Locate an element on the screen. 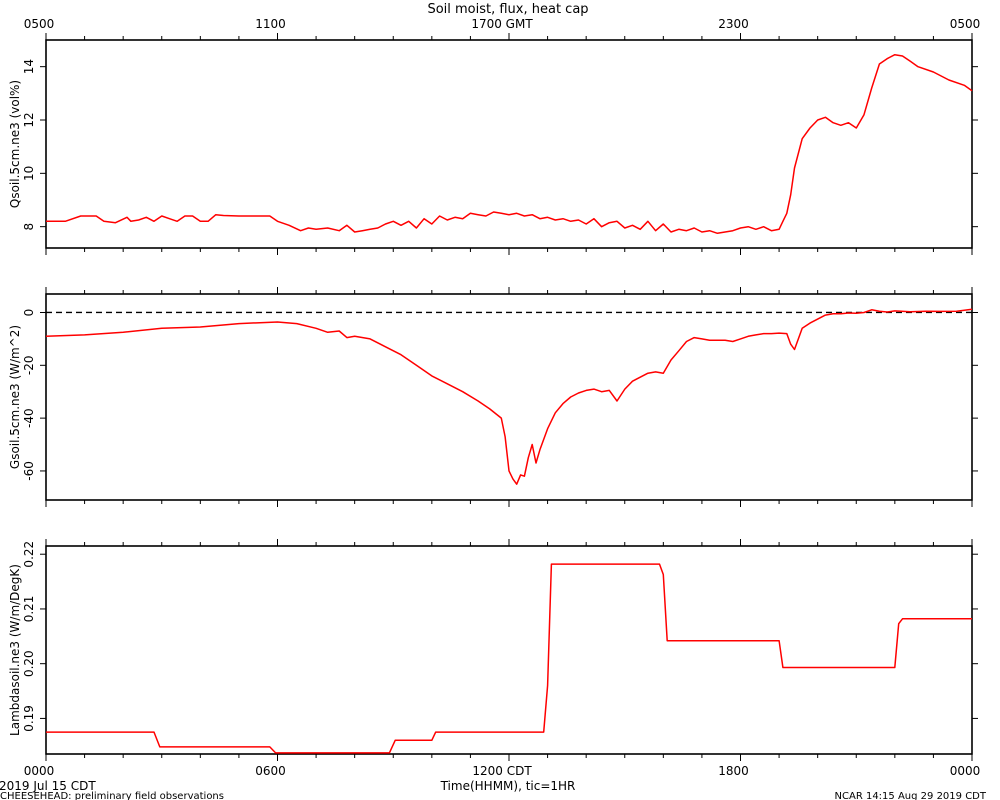 The width and height of the screenshot is (1000, 800). top-x-tick-label: 1700 GMT is located at coordinates (502, 24).